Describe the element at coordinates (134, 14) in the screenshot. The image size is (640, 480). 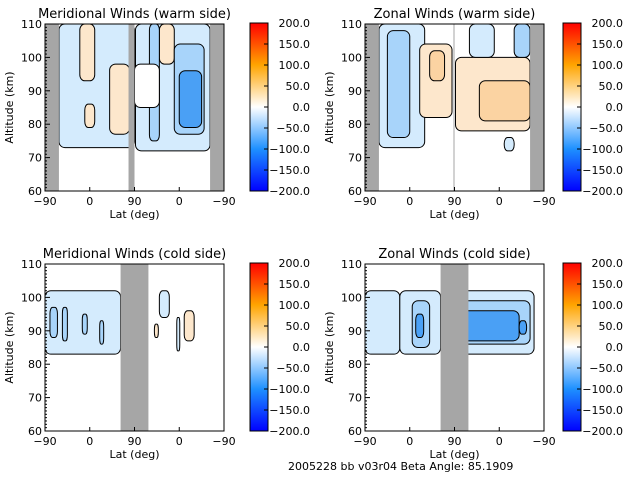
I see `chart-title: Meridional Winds (warm side)` at that location.